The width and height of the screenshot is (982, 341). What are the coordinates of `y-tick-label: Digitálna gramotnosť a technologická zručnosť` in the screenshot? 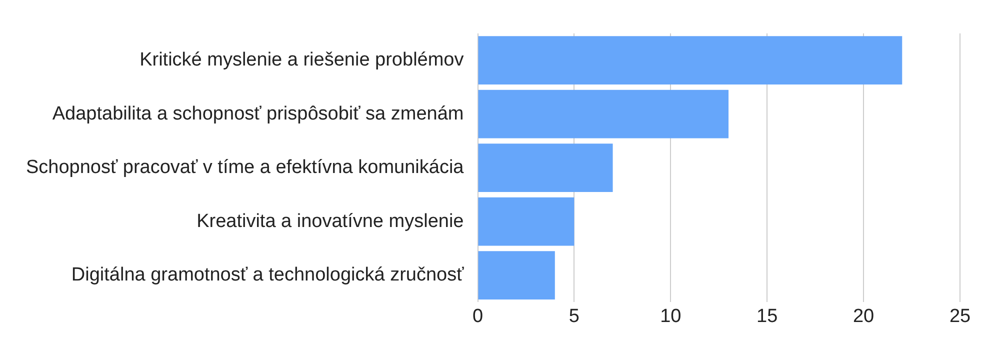 It's located at (268, 275).